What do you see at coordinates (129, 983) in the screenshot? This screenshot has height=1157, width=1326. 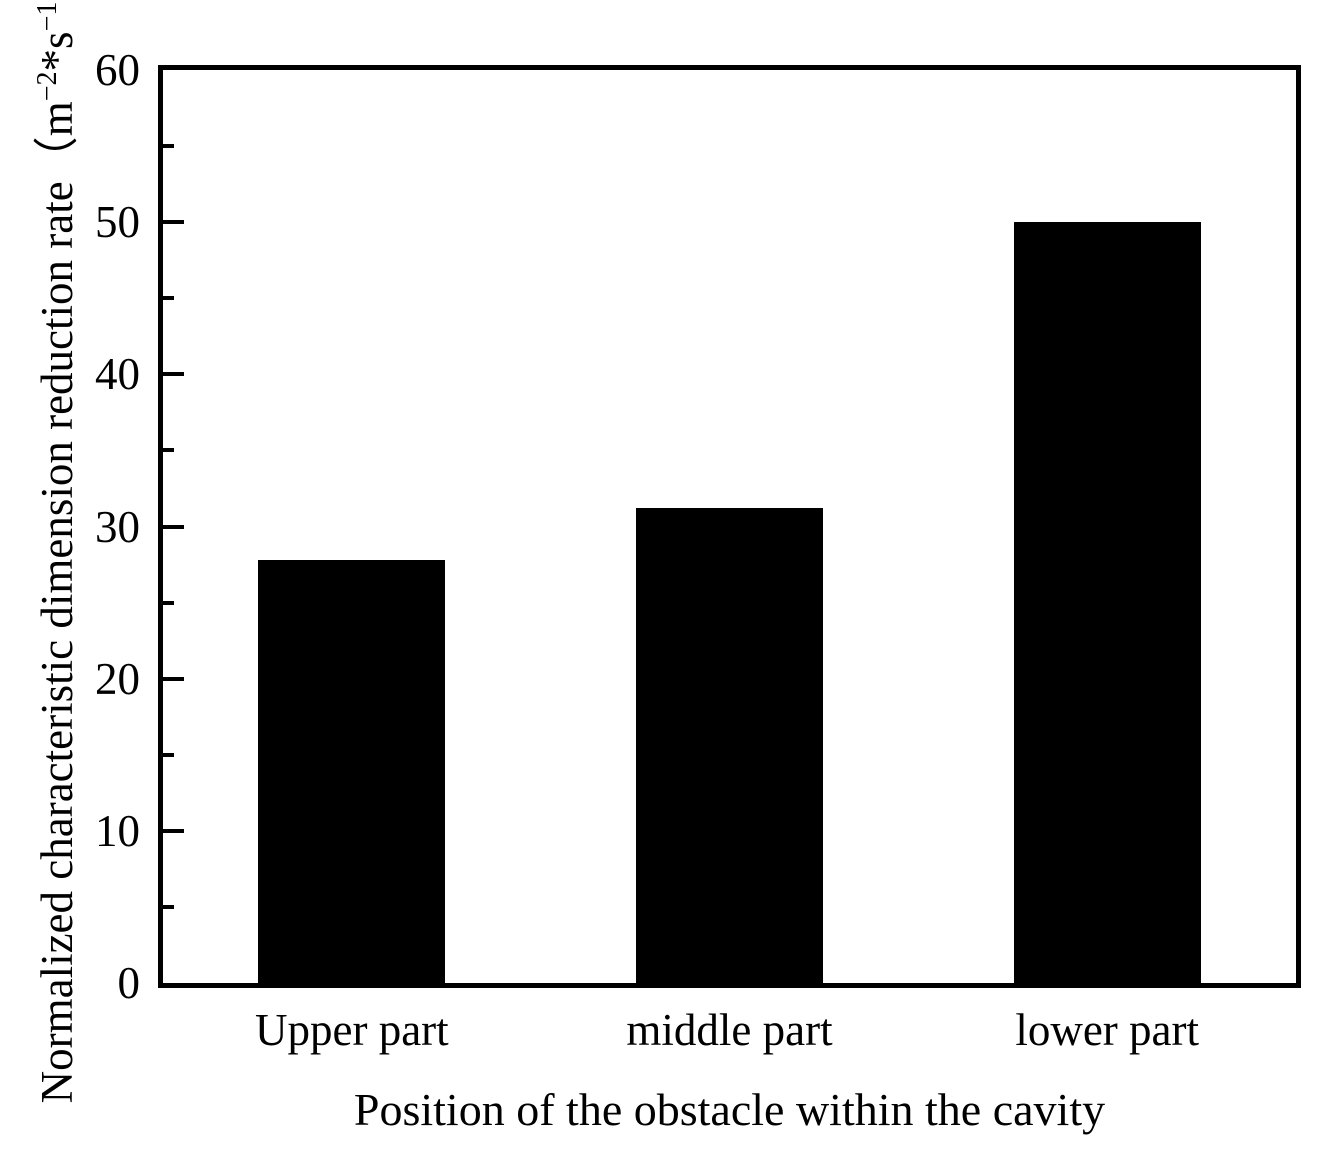 I see `y-tick-label-0: 0` at bounding box center [129, 983].